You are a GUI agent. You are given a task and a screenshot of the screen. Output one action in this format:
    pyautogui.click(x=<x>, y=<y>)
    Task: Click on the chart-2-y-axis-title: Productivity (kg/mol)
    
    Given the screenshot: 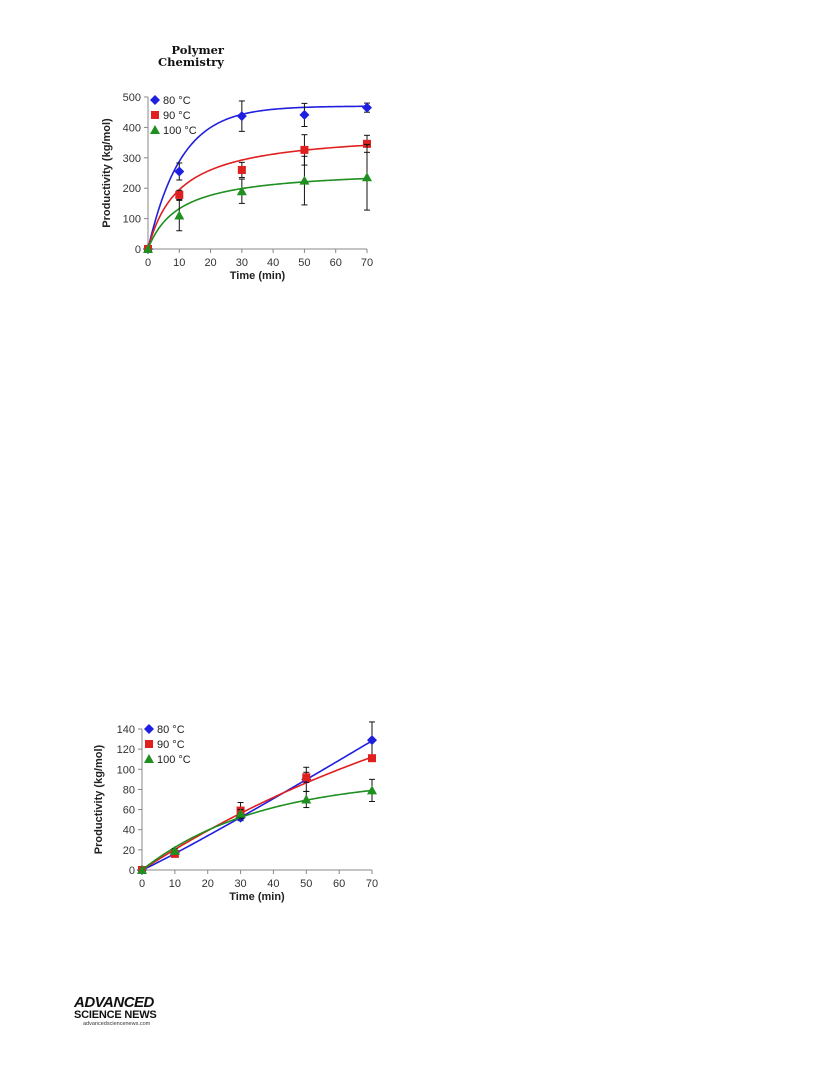 What is the action you would take?
    pyautogui.click(x=99, y=799)
    